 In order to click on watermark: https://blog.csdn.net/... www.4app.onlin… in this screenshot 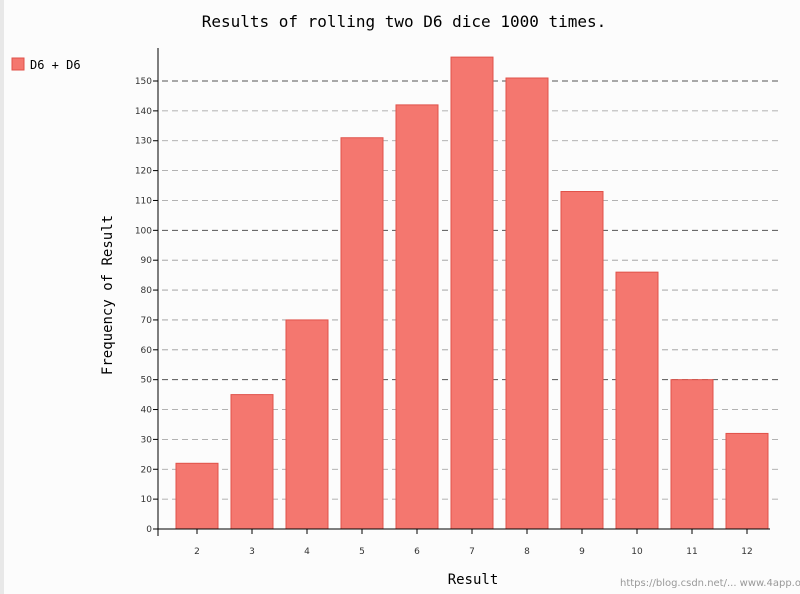, I will do `click(710, 583)`.